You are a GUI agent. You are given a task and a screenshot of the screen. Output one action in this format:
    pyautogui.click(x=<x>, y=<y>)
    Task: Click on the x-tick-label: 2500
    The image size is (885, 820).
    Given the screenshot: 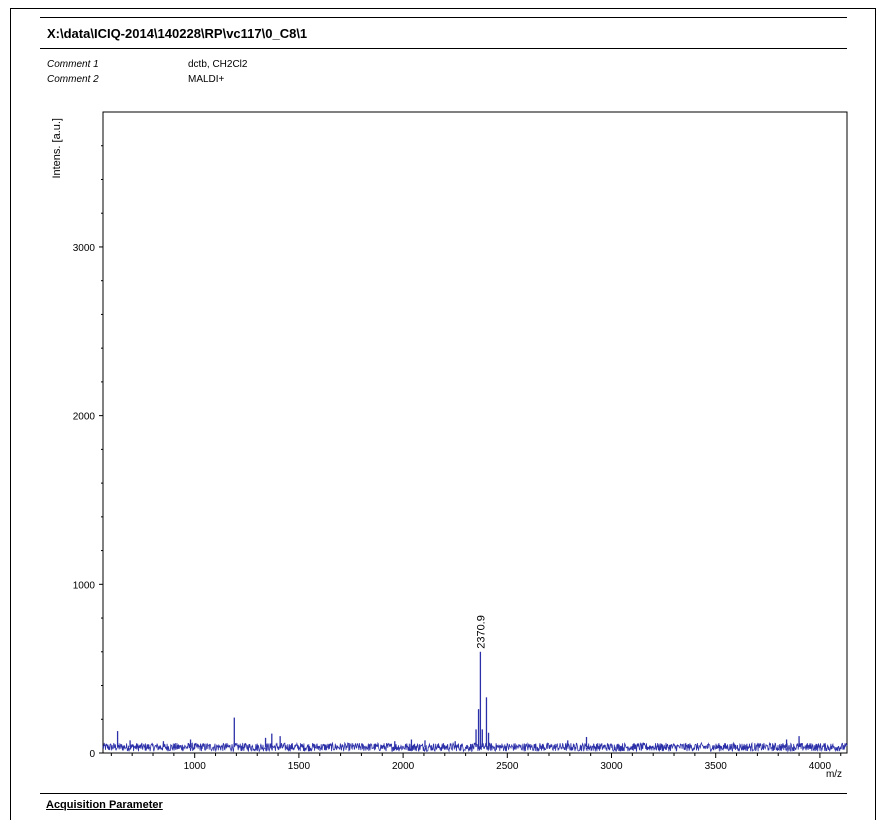 What is the action you would take?
    pyautogui.click(x=507, y=766)
    